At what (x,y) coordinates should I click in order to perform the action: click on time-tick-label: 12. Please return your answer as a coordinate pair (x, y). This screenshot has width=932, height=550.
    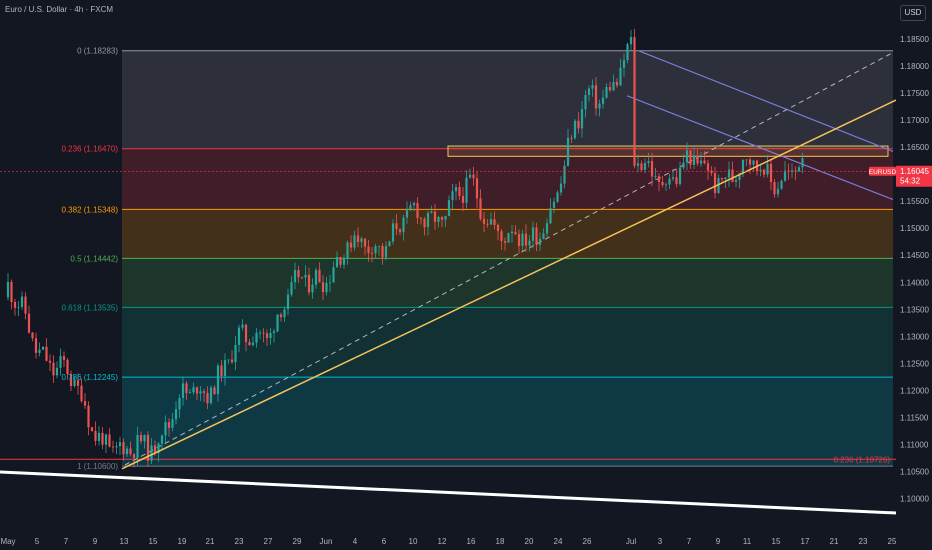
    Looking at the image, I should click on (442, 541).